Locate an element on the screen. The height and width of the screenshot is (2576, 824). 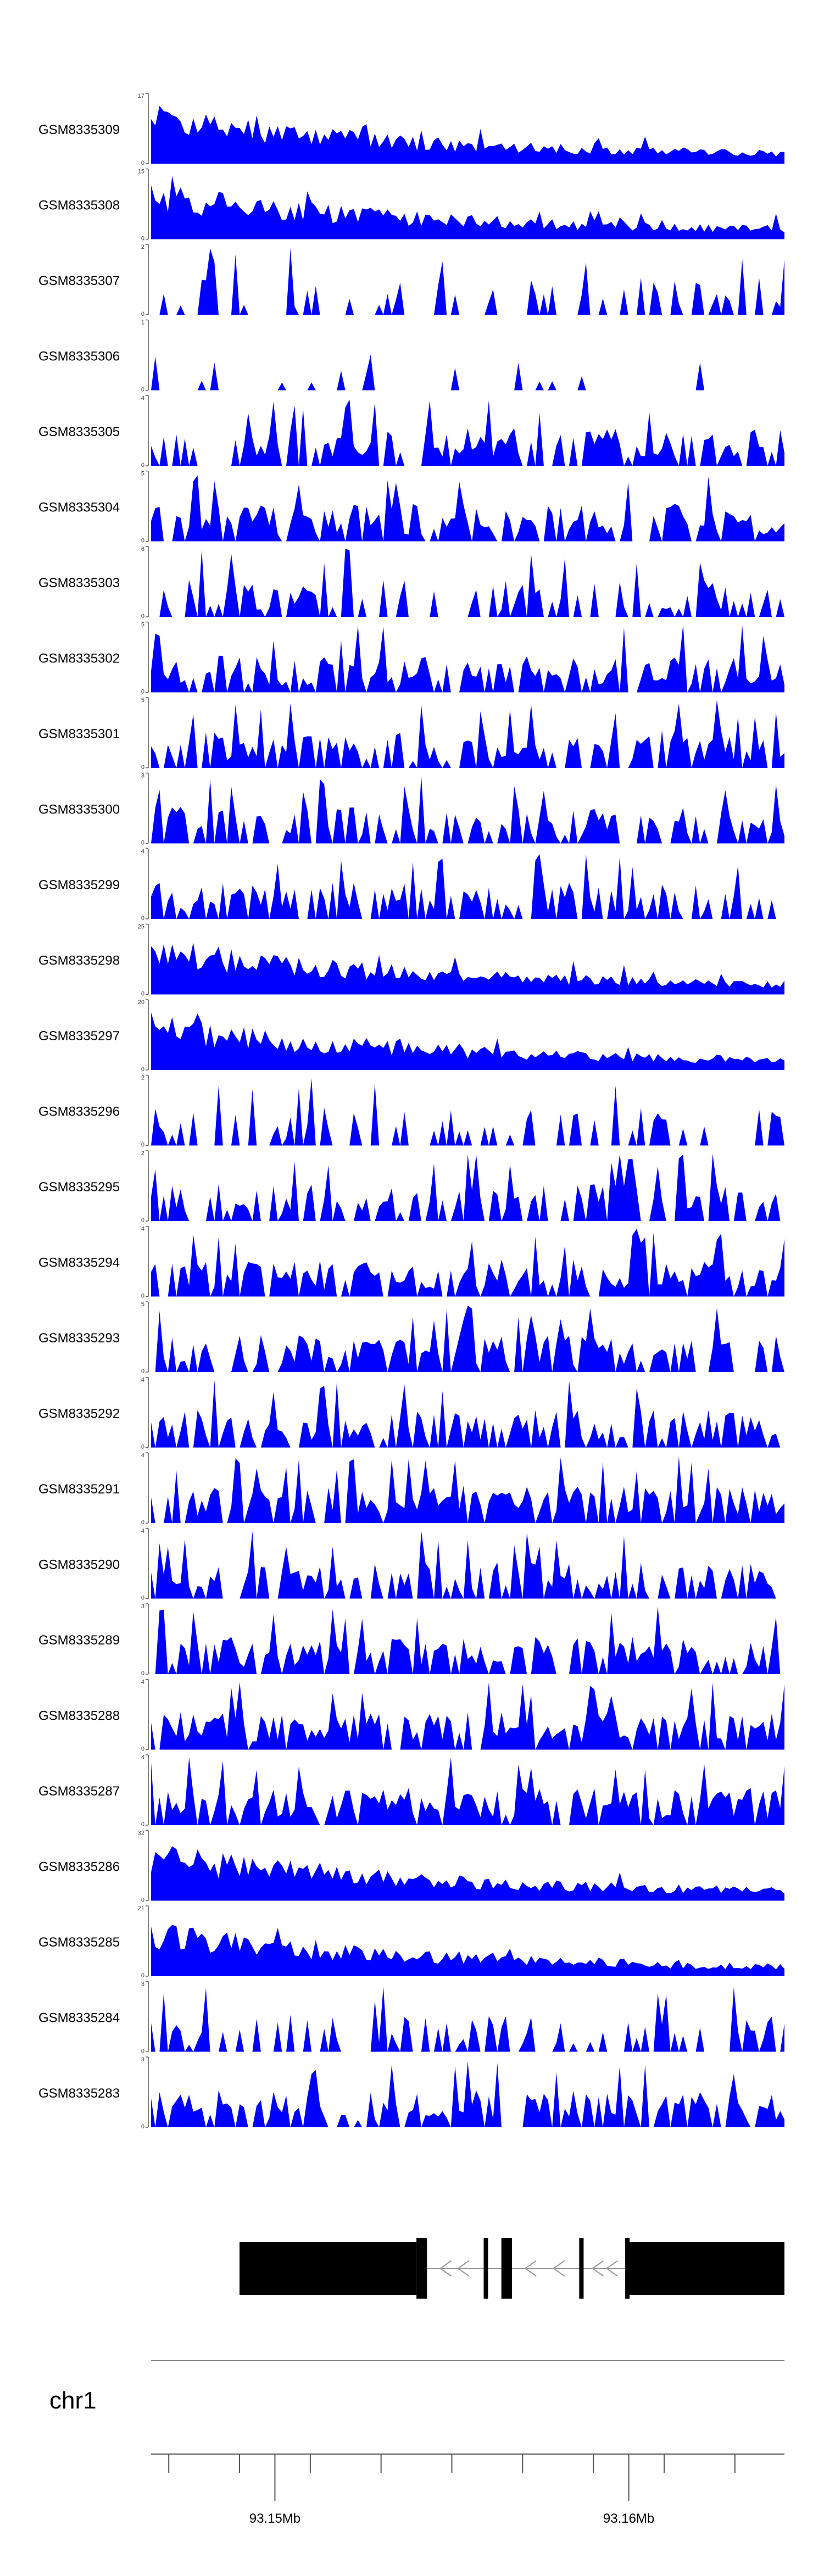
track-label: GSM8335299 is located at coordinates (79, 885).